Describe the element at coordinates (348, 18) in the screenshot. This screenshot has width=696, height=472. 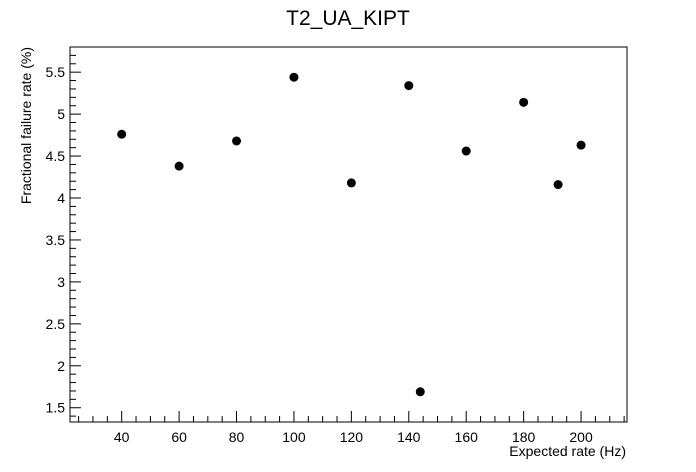
I see `chart-title: T2_UA_KIPT` at that location.